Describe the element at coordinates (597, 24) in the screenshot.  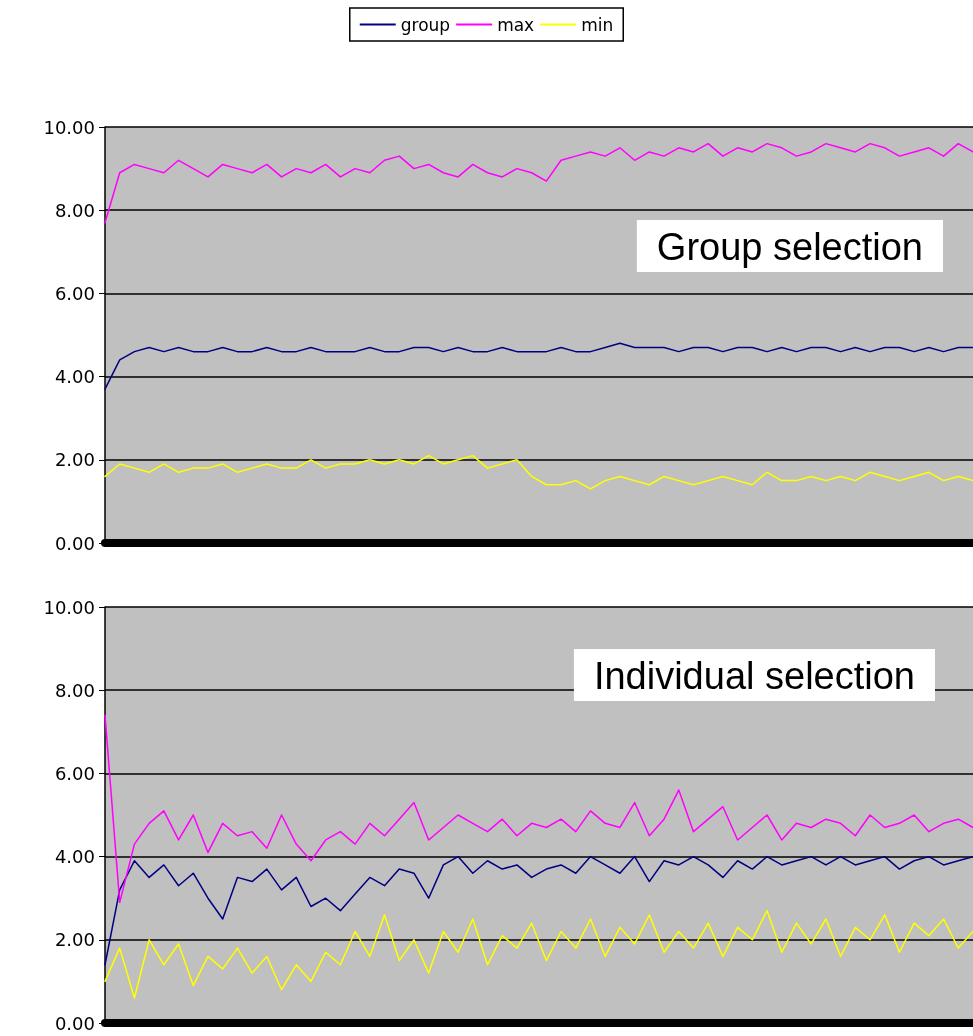
I see `legend-label: min` at that location.